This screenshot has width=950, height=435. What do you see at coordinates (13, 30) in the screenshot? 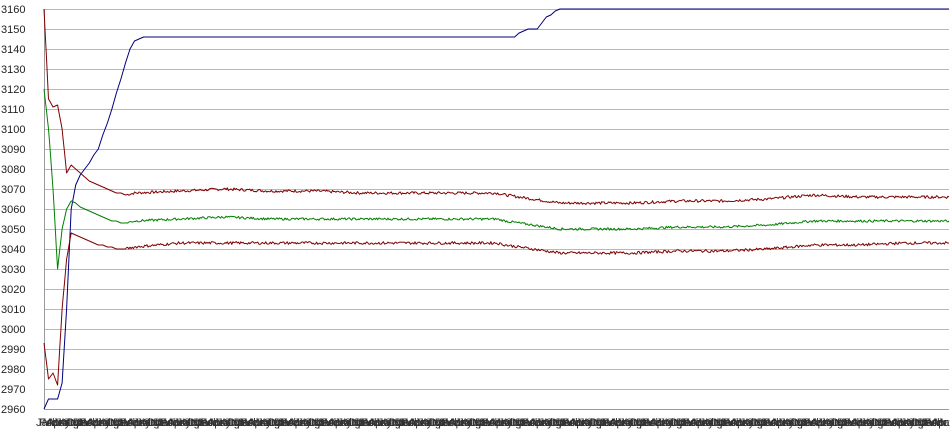
I see `y-tick-label: 3150` at bounding box center [13, 30].